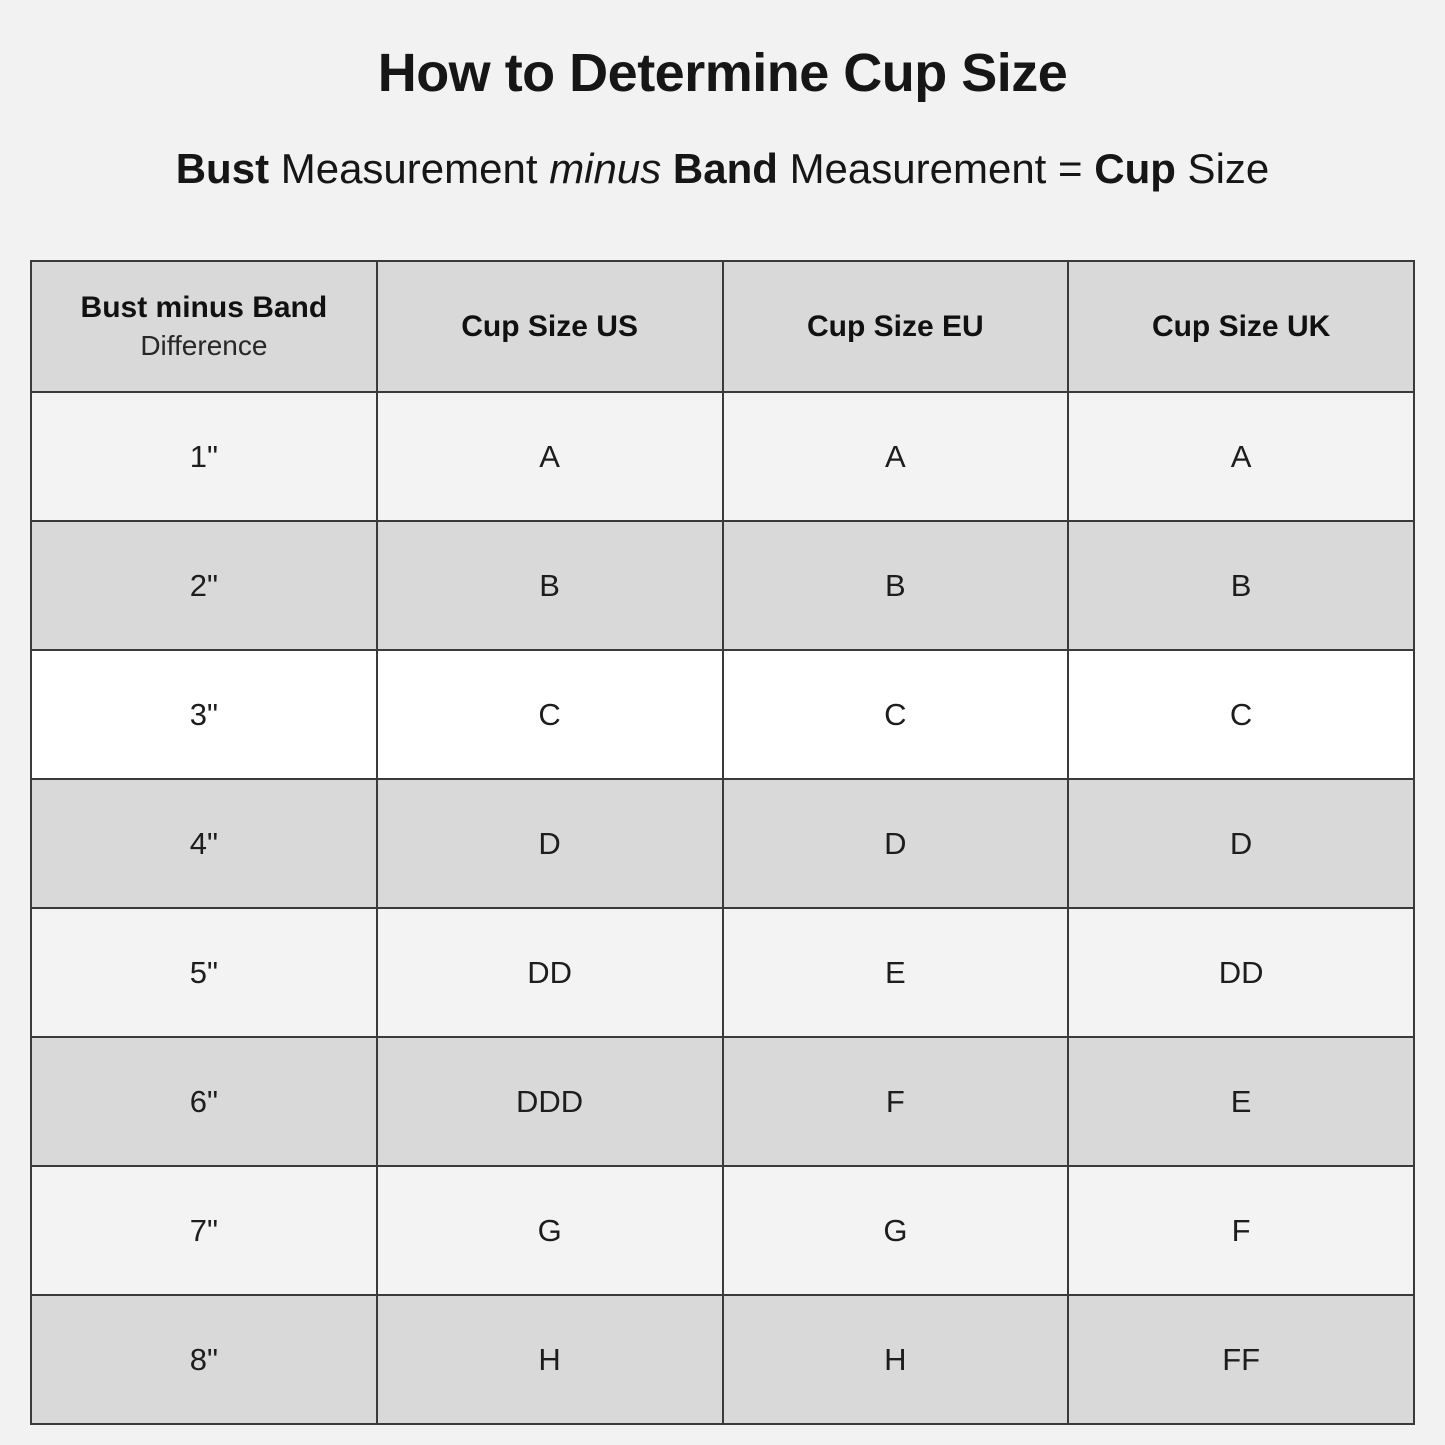 The width and height of the screenshot is (1445, 1445). Describe the element at coordinates (549, 1359) in the screenshot. I see `cell-cup-size-us: H` at that location.